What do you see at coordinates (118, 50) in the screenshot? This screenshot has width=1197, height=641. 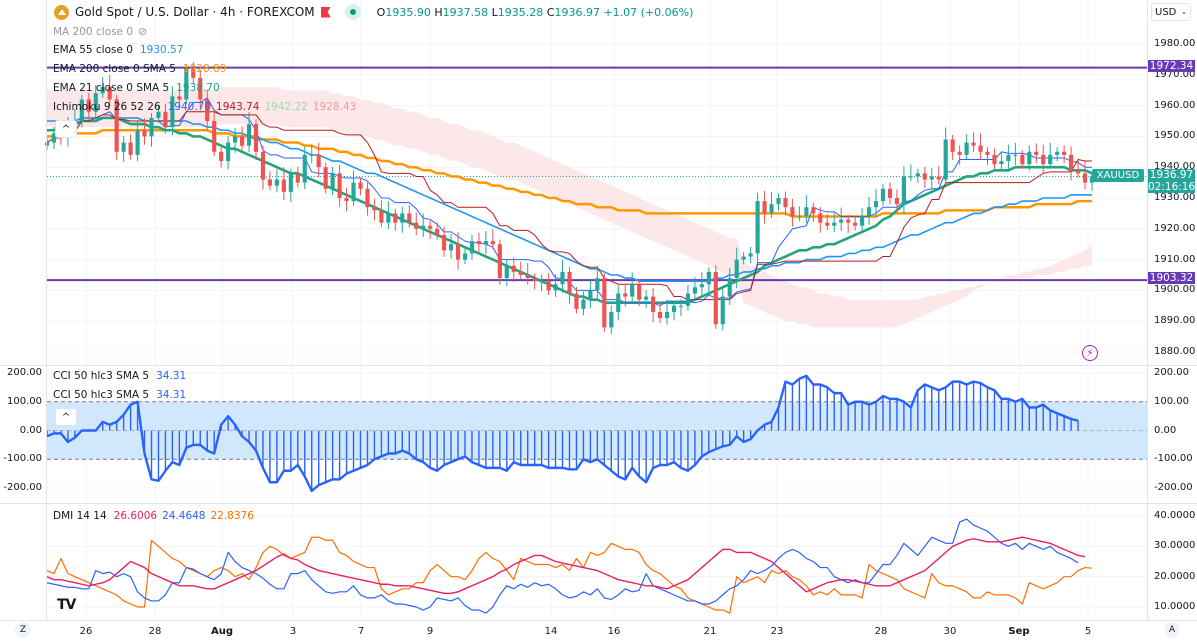 I see `legend-ema55: EMA 55 close 0 1930.57` at bounding box center [118, 50].